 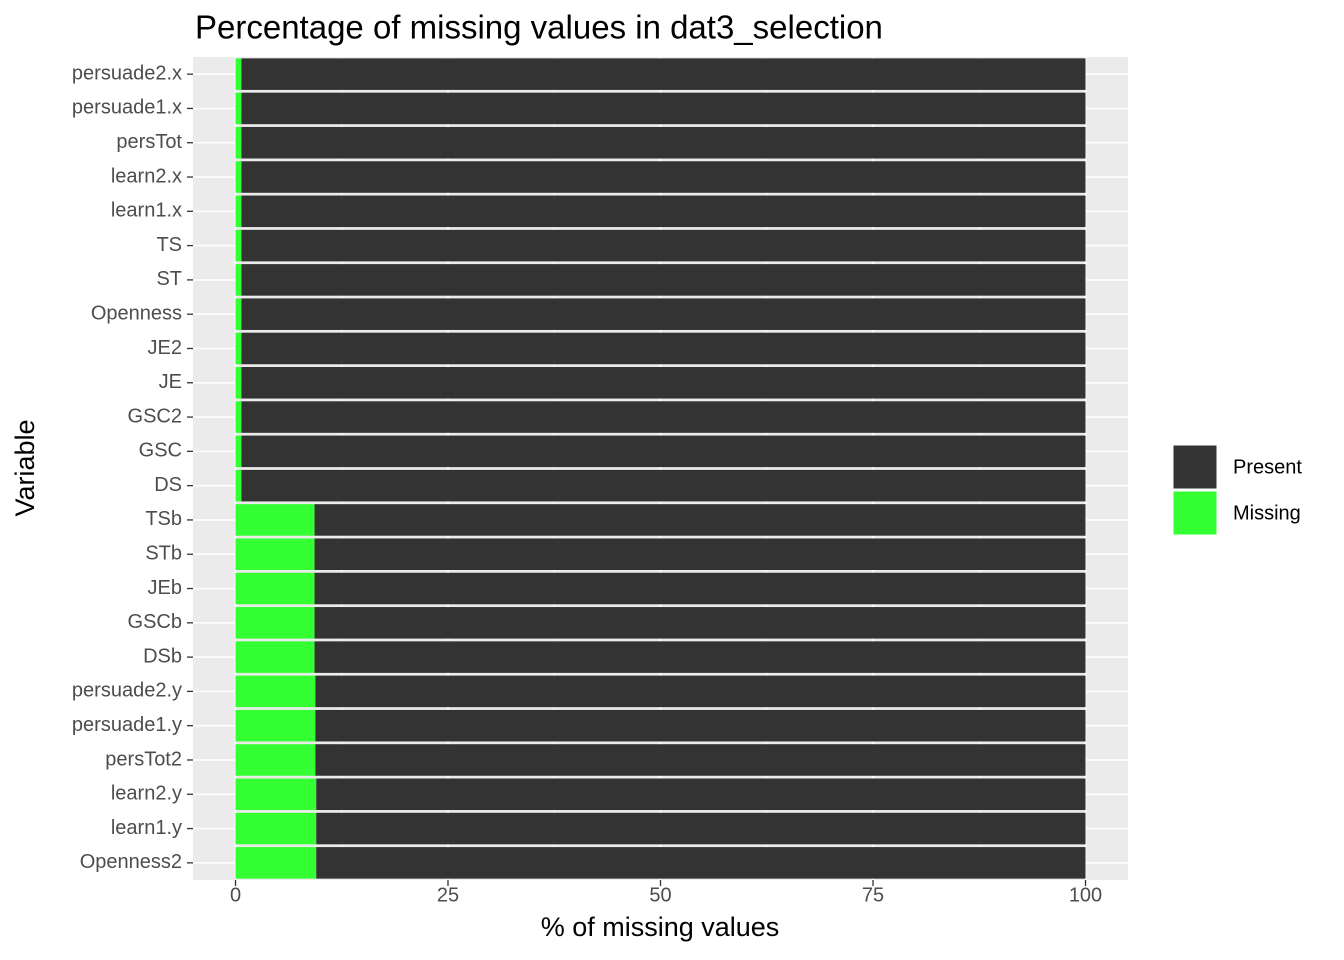 I want to click on y-tick-label: persuade2.x, so click(x=127, y=73).